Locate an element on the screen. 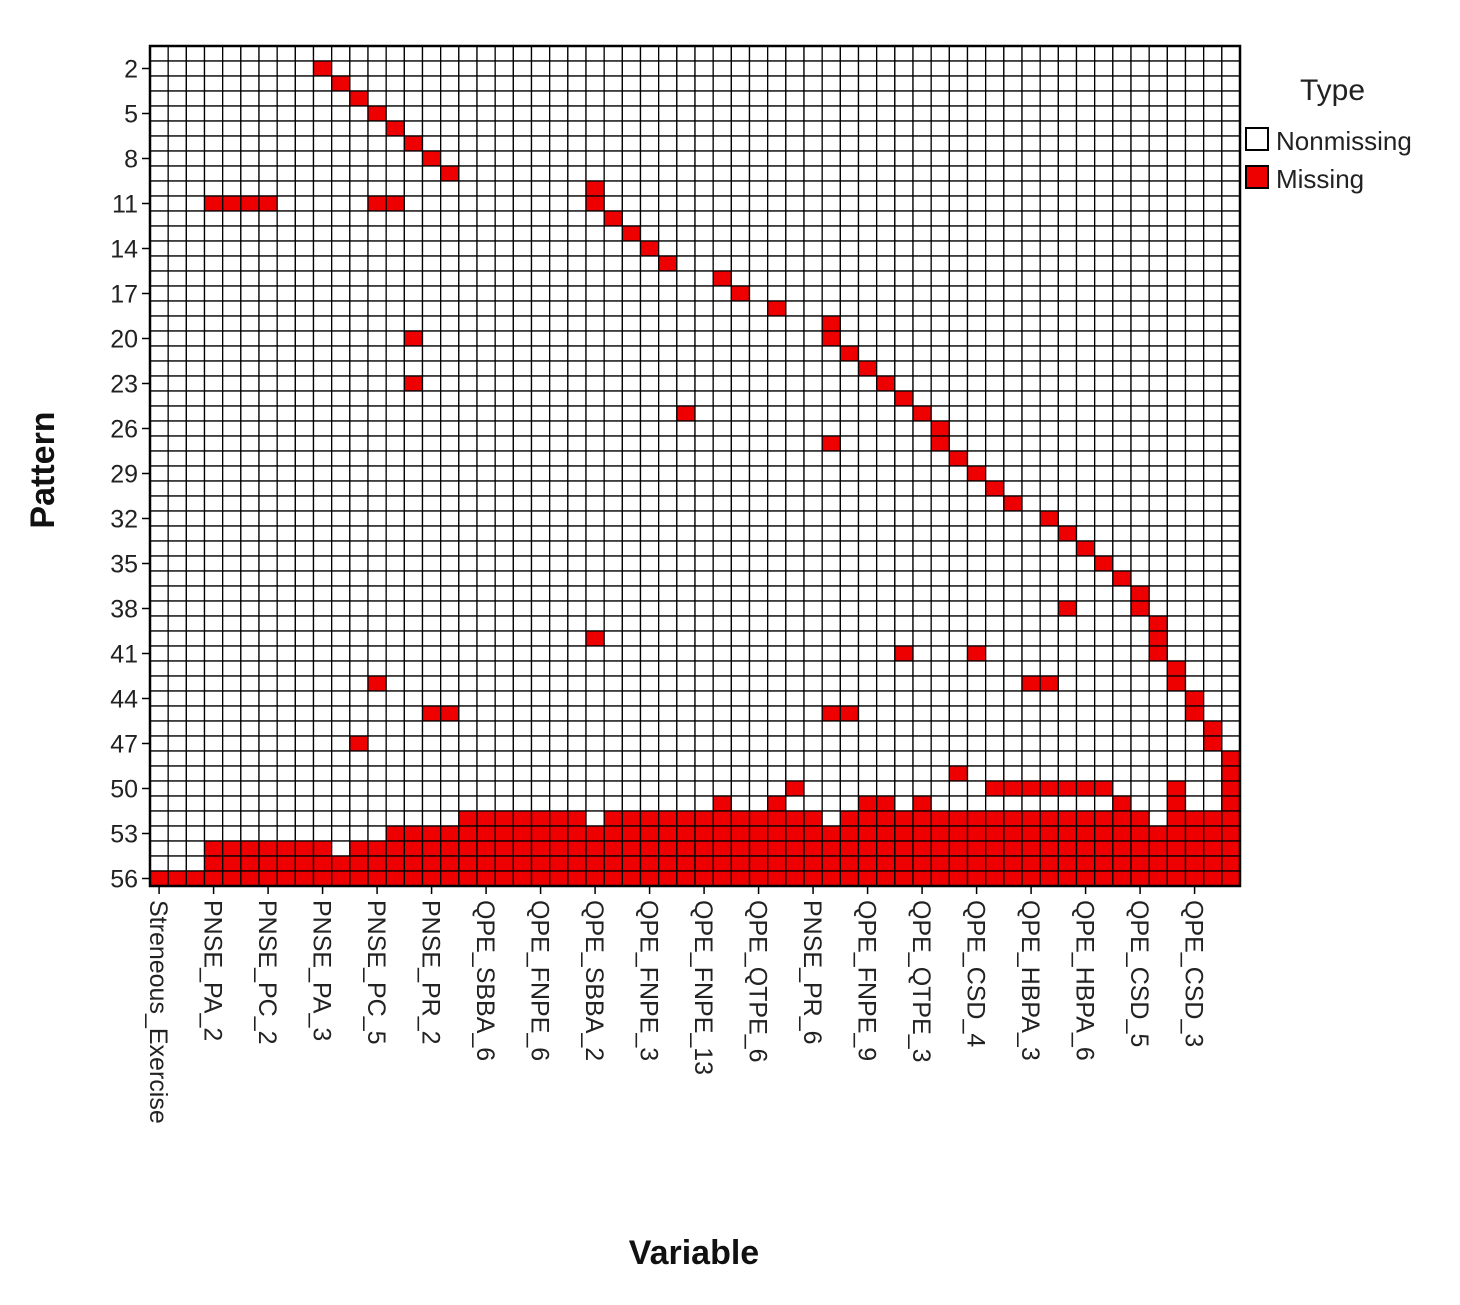 This screenshot has width=1460, height=1305. legend: Type Nonmissing Missing is located at coordinates (1328, 134).